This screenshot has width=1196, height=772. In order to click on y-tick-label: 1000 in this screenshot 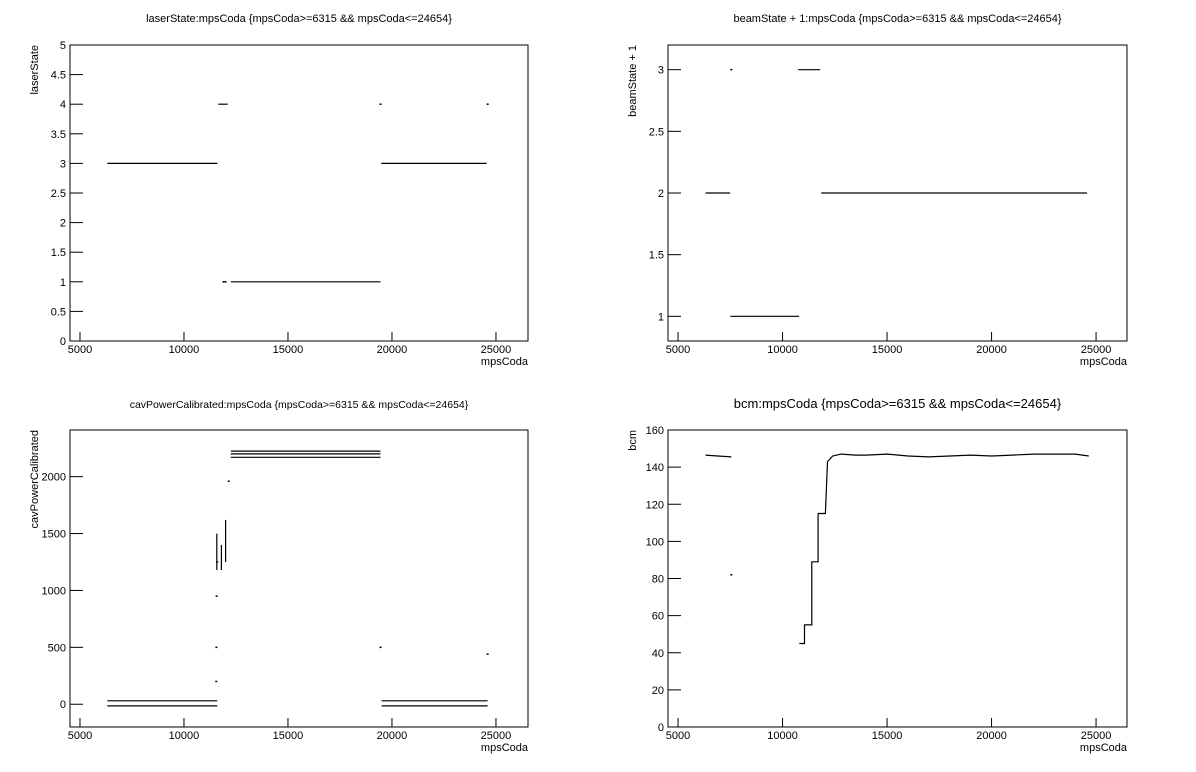, I will do `click(54, 591)`.